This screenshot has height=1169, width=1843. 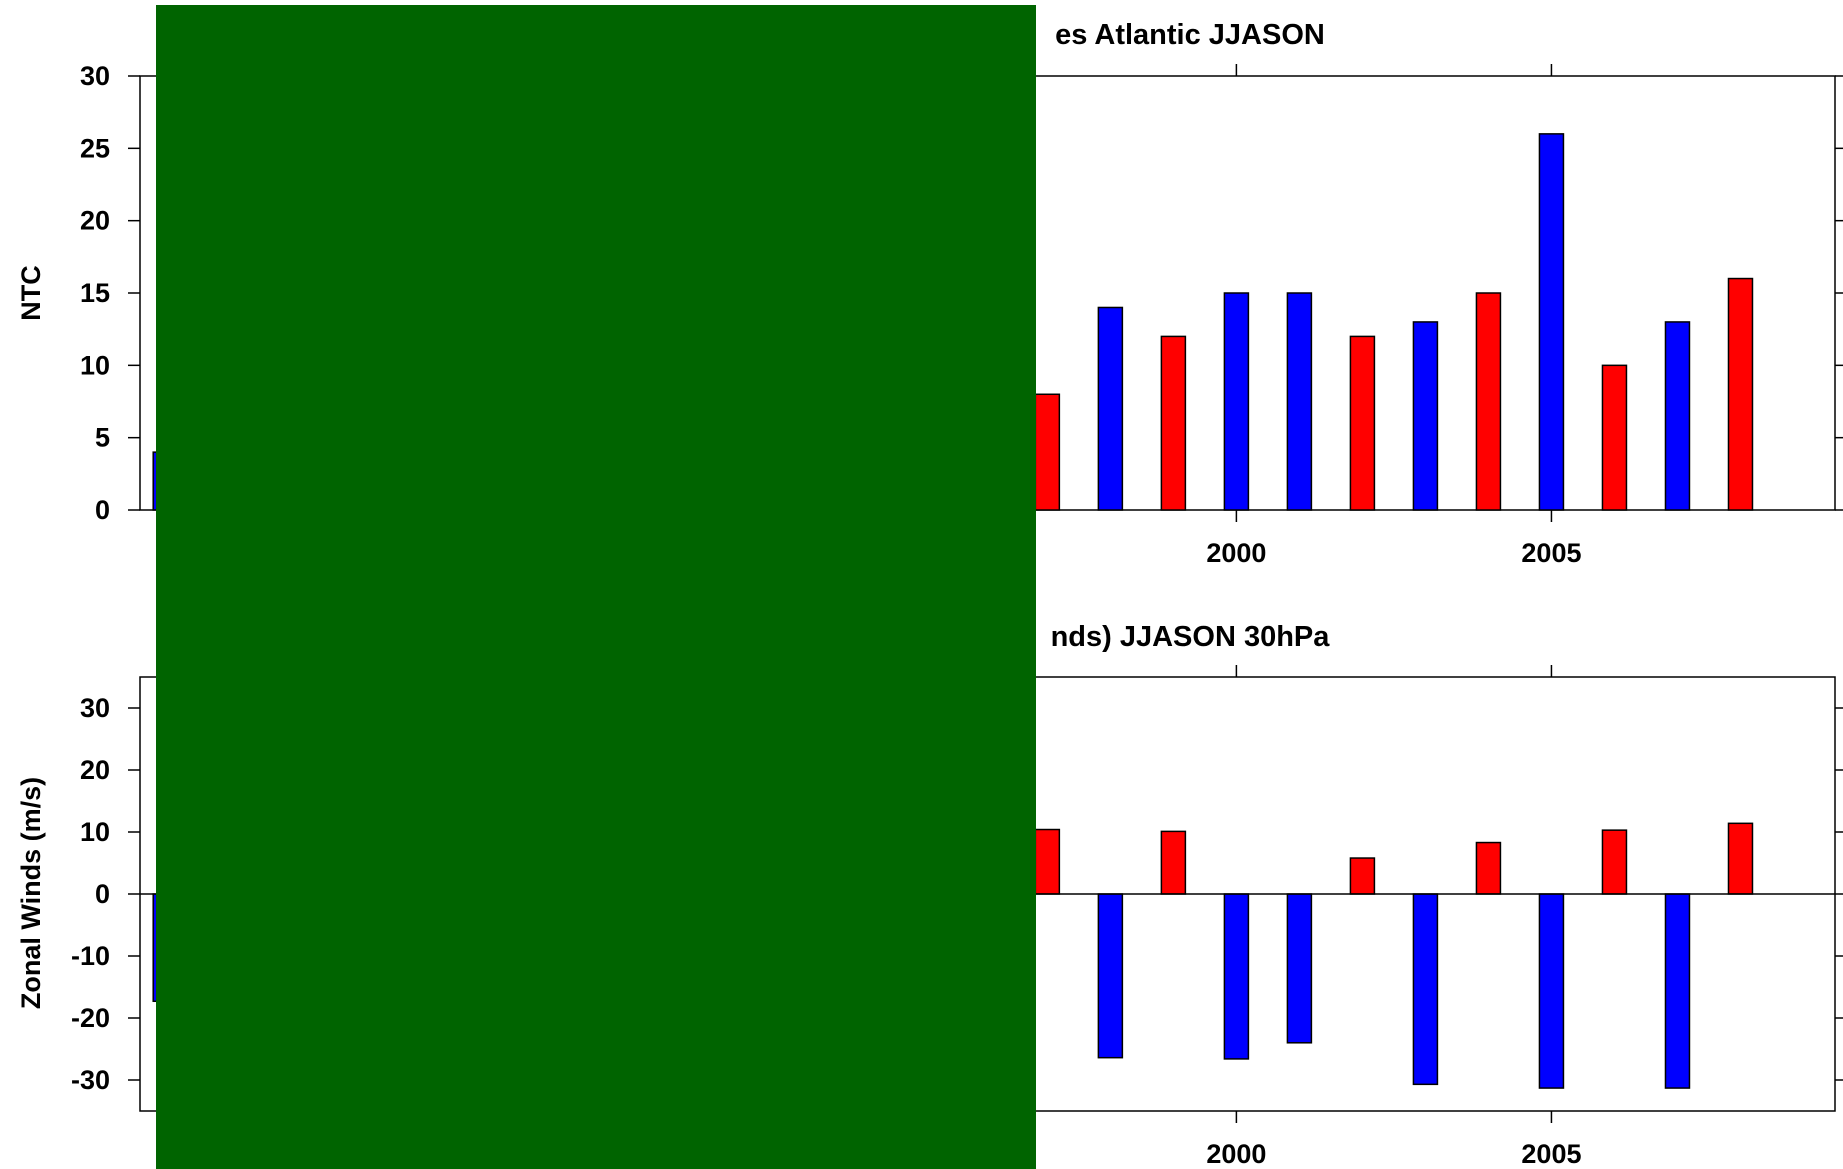 I want to click on y-tick-label: 25, so click(x=95, y=148).